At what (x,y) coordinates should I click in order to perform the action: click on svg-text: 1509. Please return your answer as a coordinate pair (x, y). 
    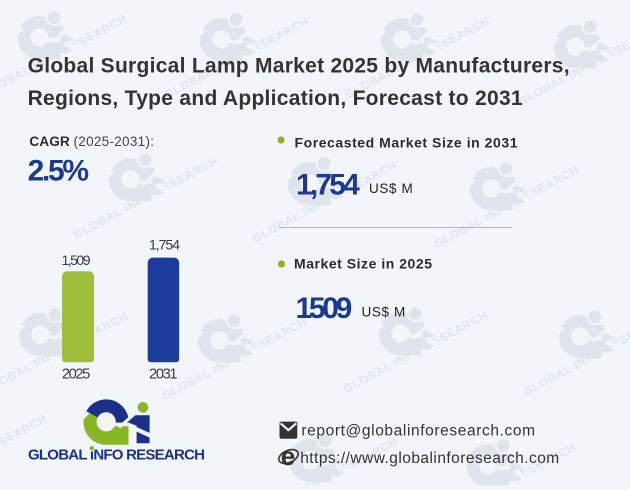
    Looking at the image, I should click on (324, 308).